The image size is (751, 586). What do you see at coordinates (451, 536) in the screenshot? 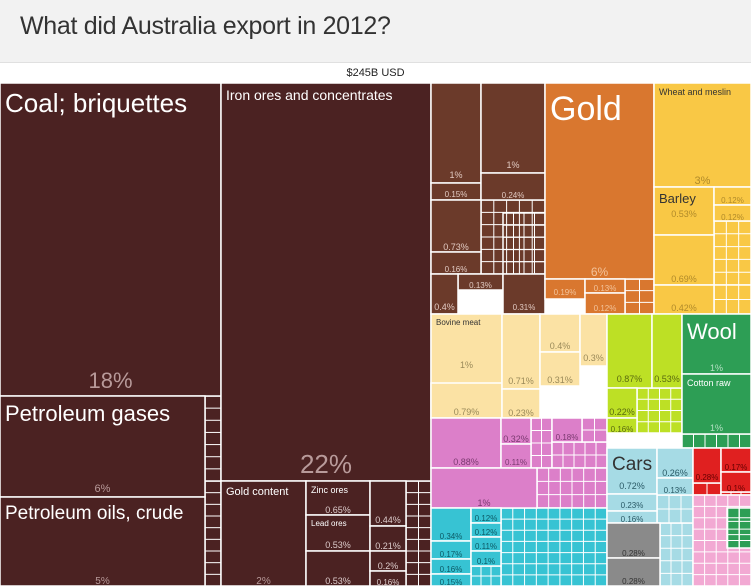
I see `treemap-cell-share: 0.34%` at bounding box center [451, 536].